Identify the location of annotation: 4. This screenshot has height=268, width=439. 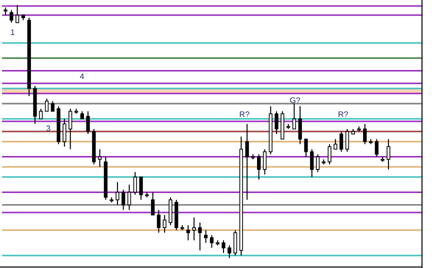
(82, 76).